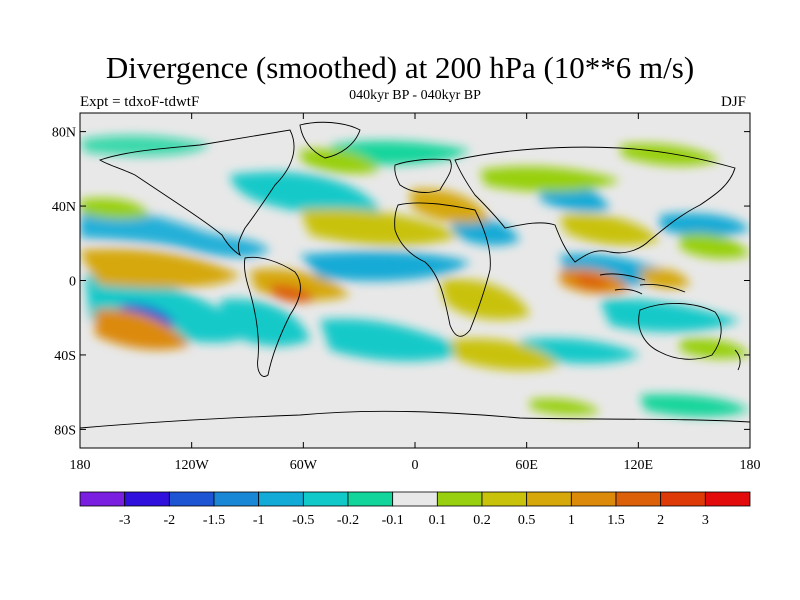 The image size is (800, 600). What do you see at coordinates (64, 207) in the screenshot?
I see `lat-tick-label: 40N` at bounding box center [64, 207].